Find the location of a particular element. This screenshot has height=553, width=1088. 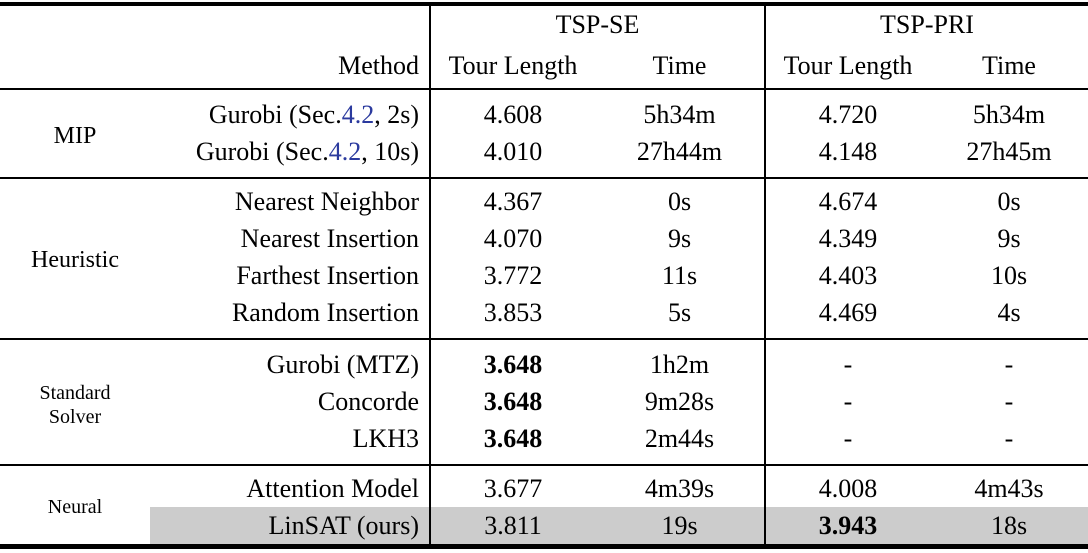

cell-se-time: 27h44m is located at coordinates (679, 151).